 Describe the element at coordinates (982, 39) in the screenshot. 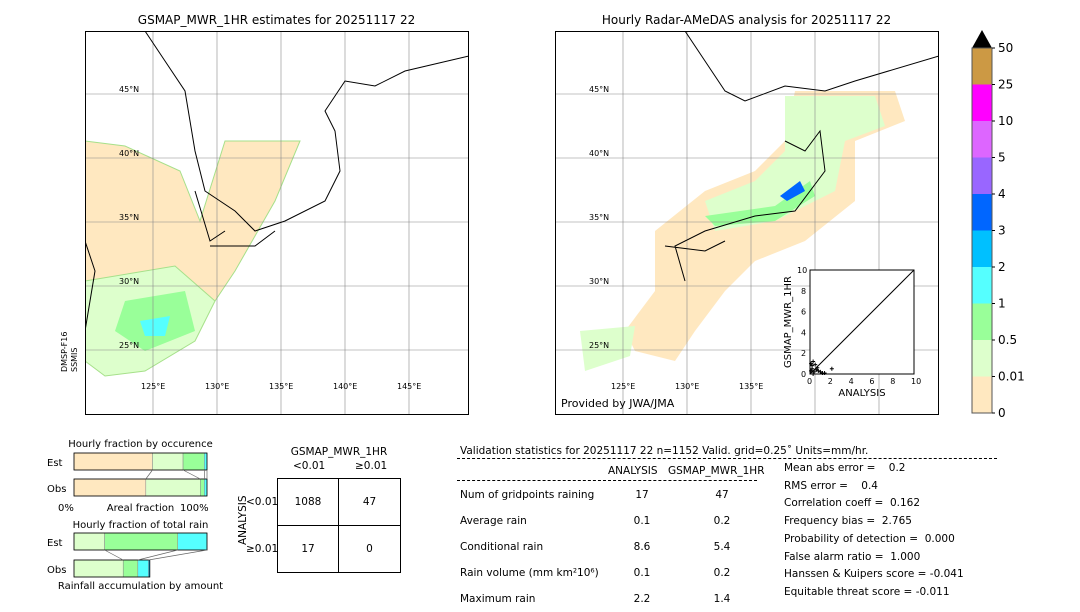

I see `colorbar-extend-arrow` at that location.